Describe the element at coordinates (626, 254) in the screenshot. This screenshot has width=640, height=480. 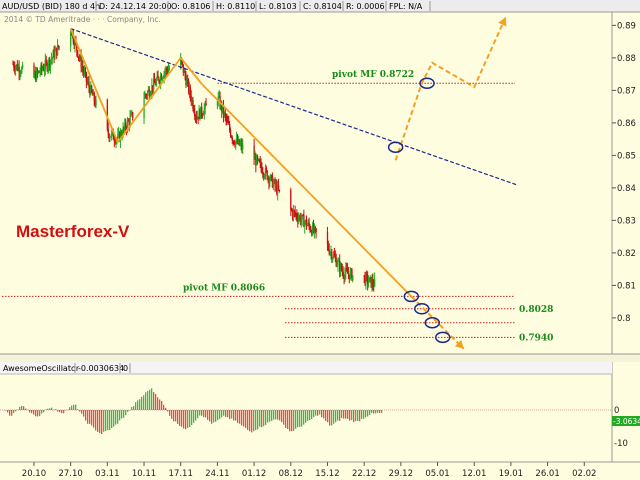
I see `price-tick-label: 0.82` at that location.